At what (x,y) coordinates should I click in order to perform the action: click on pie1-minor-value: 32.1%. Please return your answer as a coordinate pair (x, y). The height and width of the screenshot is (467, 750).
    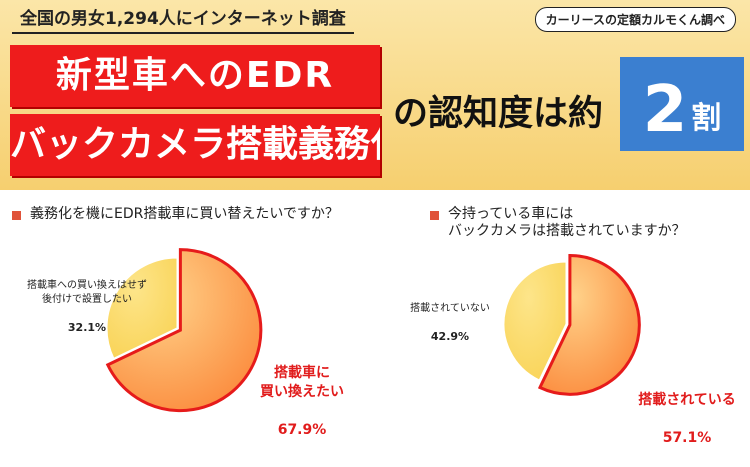
    Looking at the image, I should click on (87, 327).